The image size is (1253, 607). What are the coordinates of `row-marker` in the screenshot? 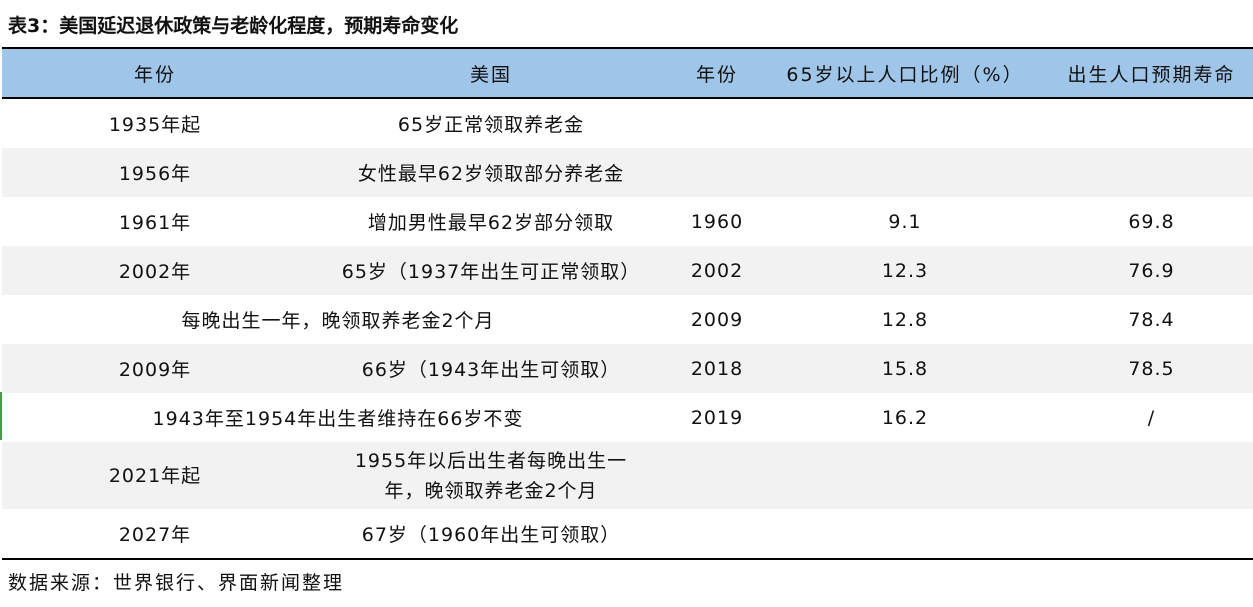 It's located at (1, 416).